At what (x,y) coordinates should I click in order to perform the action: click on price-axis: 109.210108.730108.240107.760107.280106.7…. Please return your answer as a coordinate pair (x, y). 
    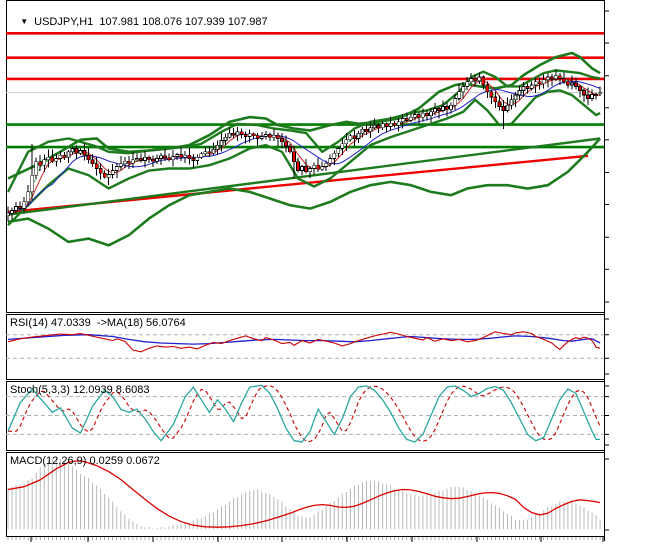
    Looking at the image, I should click on (632, 270).